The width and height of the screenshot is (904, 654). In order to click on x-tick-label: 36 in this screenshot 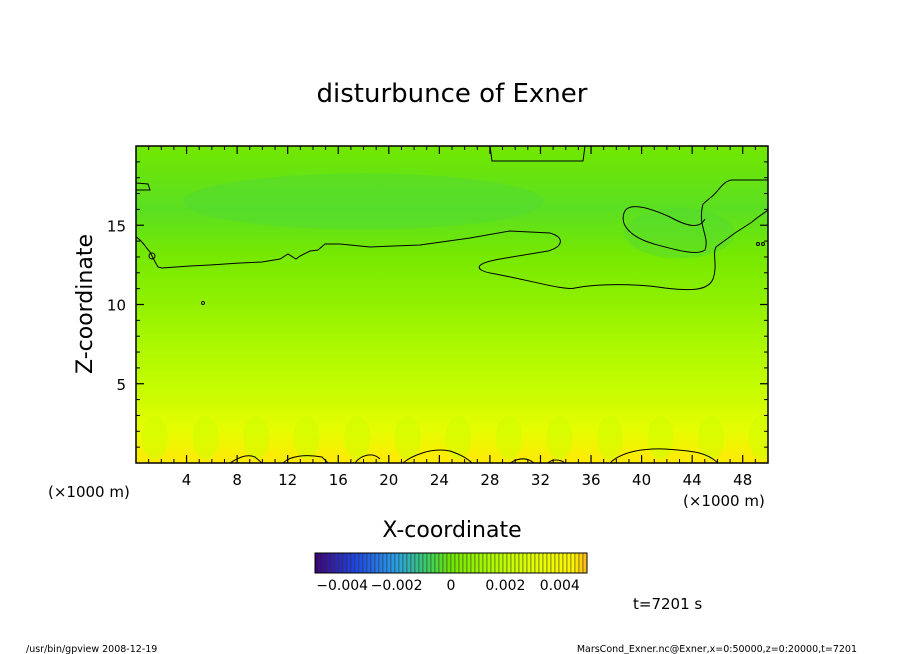, I will do `click(590, 480)`.